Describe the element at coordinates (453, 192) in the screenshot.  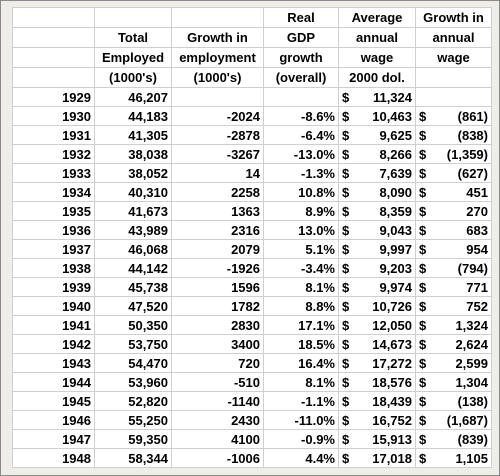
I see `money: $451` at that location.